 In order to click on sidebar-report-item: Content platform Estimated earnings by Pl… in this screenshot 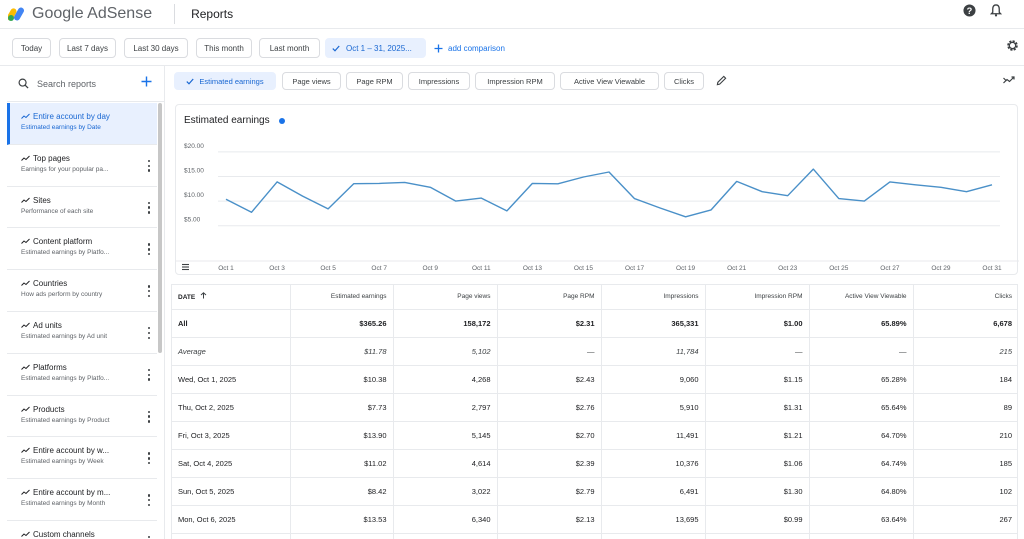, I will do `click(82, 249)`.